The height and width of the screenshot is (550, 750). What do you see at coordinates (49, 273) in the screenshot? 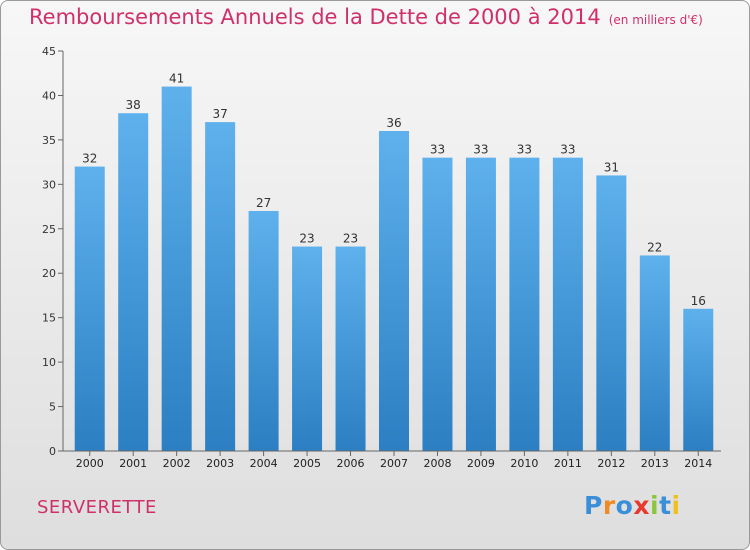
I see `y-tick-label: 20` at bounding box center [49, 273].